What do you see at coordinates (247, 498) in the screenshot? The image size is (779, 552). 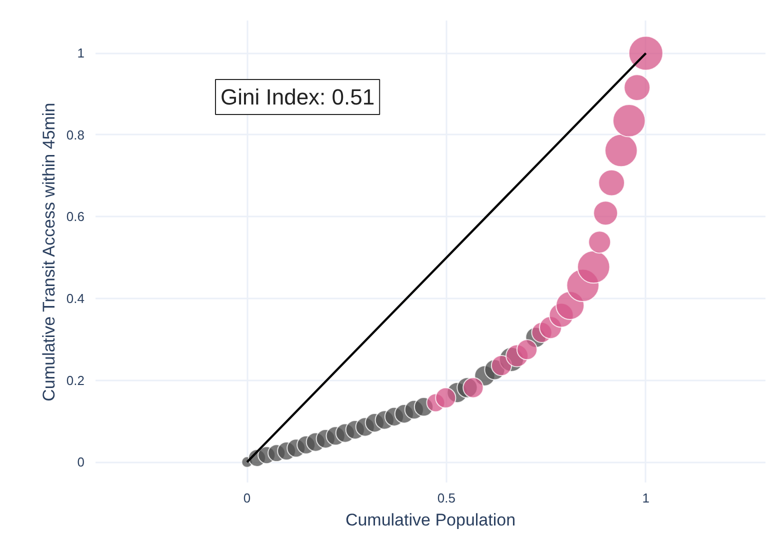 I see `x-tick-label: 0` at bounding box center [247, 498].